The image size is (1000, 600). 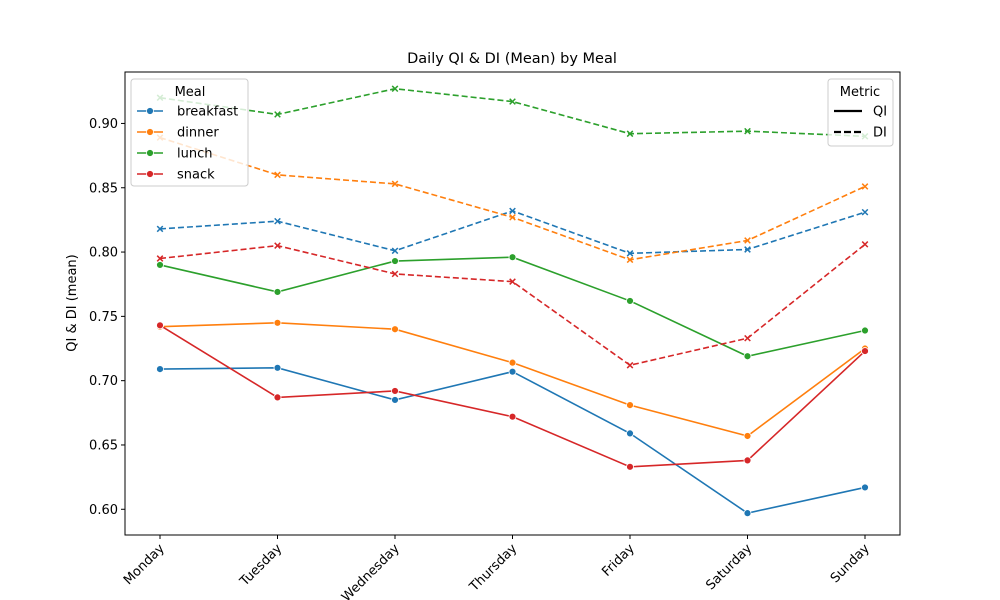 What do you see at coordinates (618, 560) in the screenshot?
I see `x-tick-label: Friday` at bounding box center [618, 560].